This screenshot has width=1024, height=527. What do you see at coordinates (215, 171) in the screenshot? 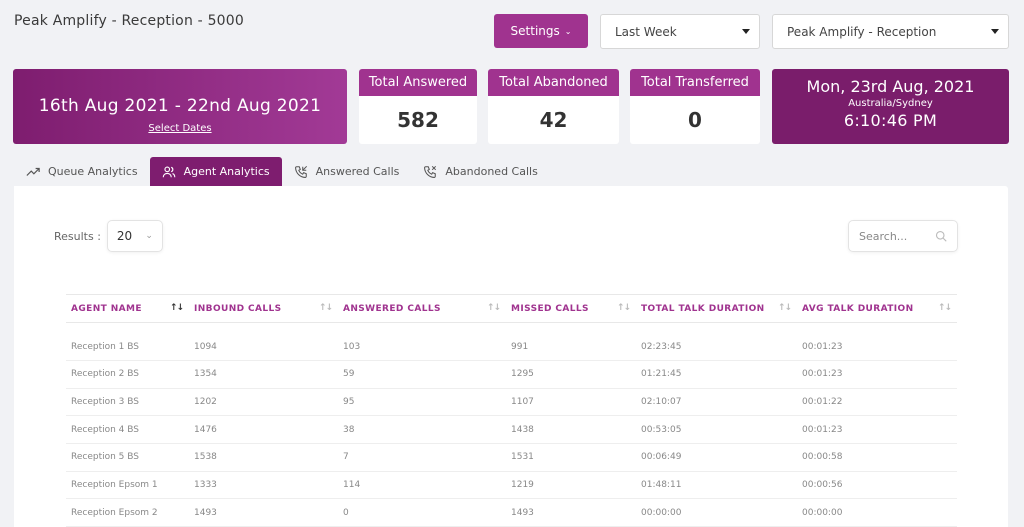
I see `tab-agent-analytics: Agent Analytics` at bounding box center [215, 171].